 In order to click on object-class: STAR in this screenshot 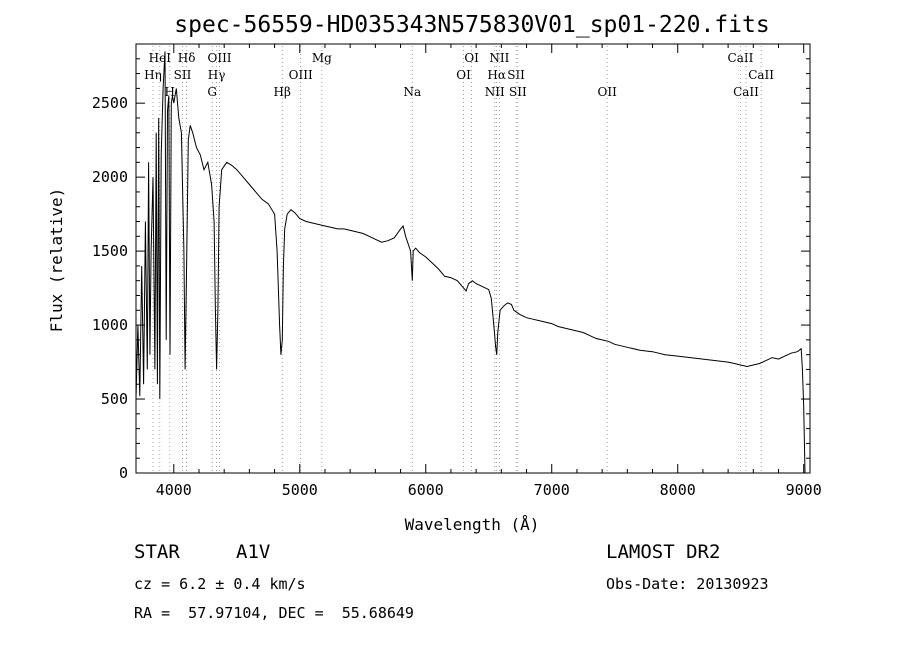, I will do `click(157, 552)`.